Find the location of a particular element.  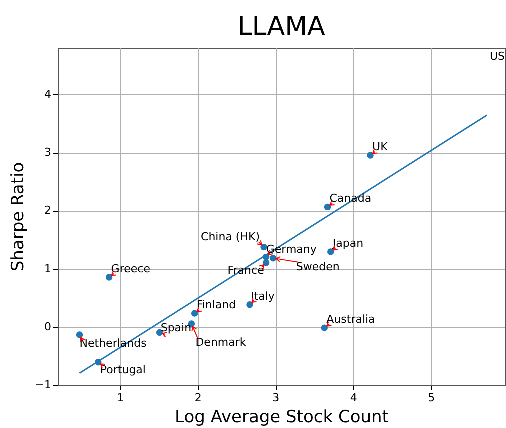

y-axis-title: Sharpe Ratio is located at coordinates (18, 217).